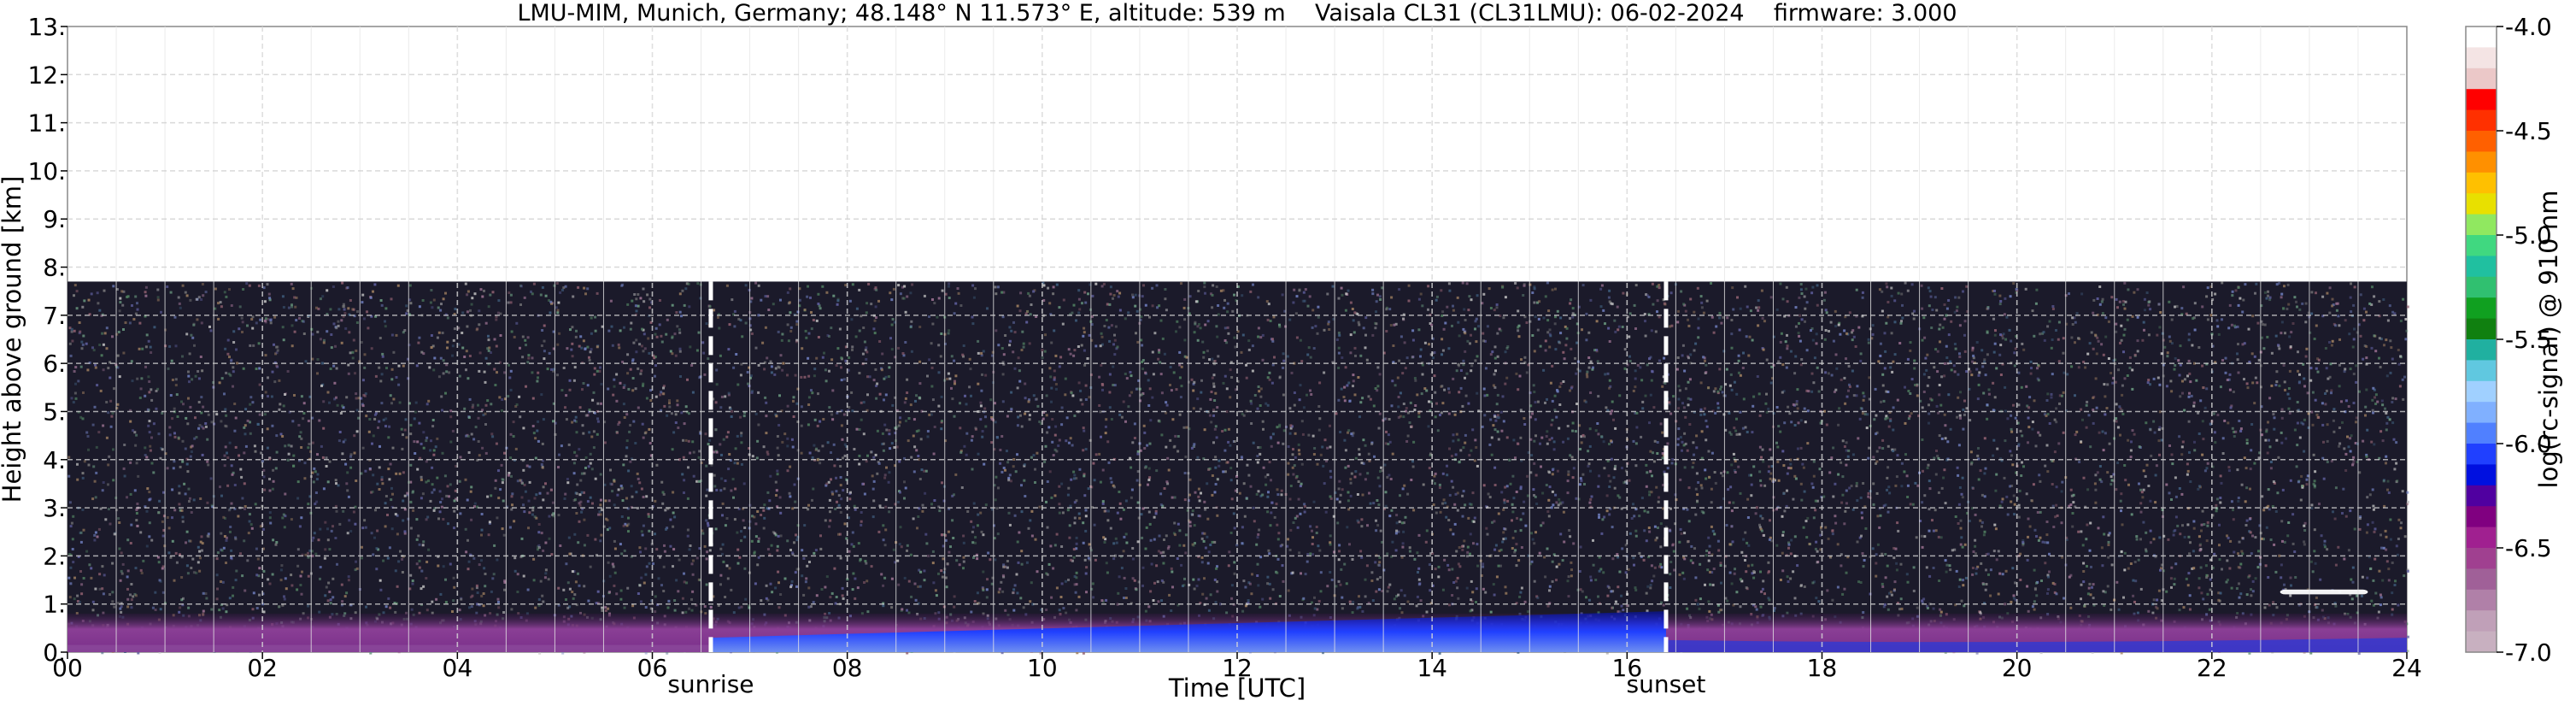 This screenshot has width=2576, height=706. What do you see at coordinates (1042, 668) in the screenshot?
I see `x-tick-label: 10` at bounding box center [1042, 668].